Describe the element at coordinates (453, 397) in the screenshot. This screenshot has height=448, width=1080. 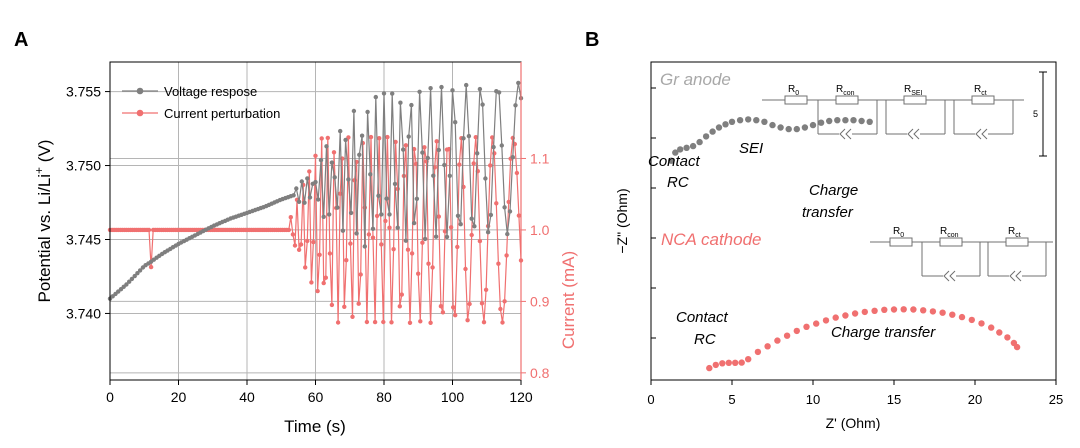
I see `x-tick-label: 100` at that location.